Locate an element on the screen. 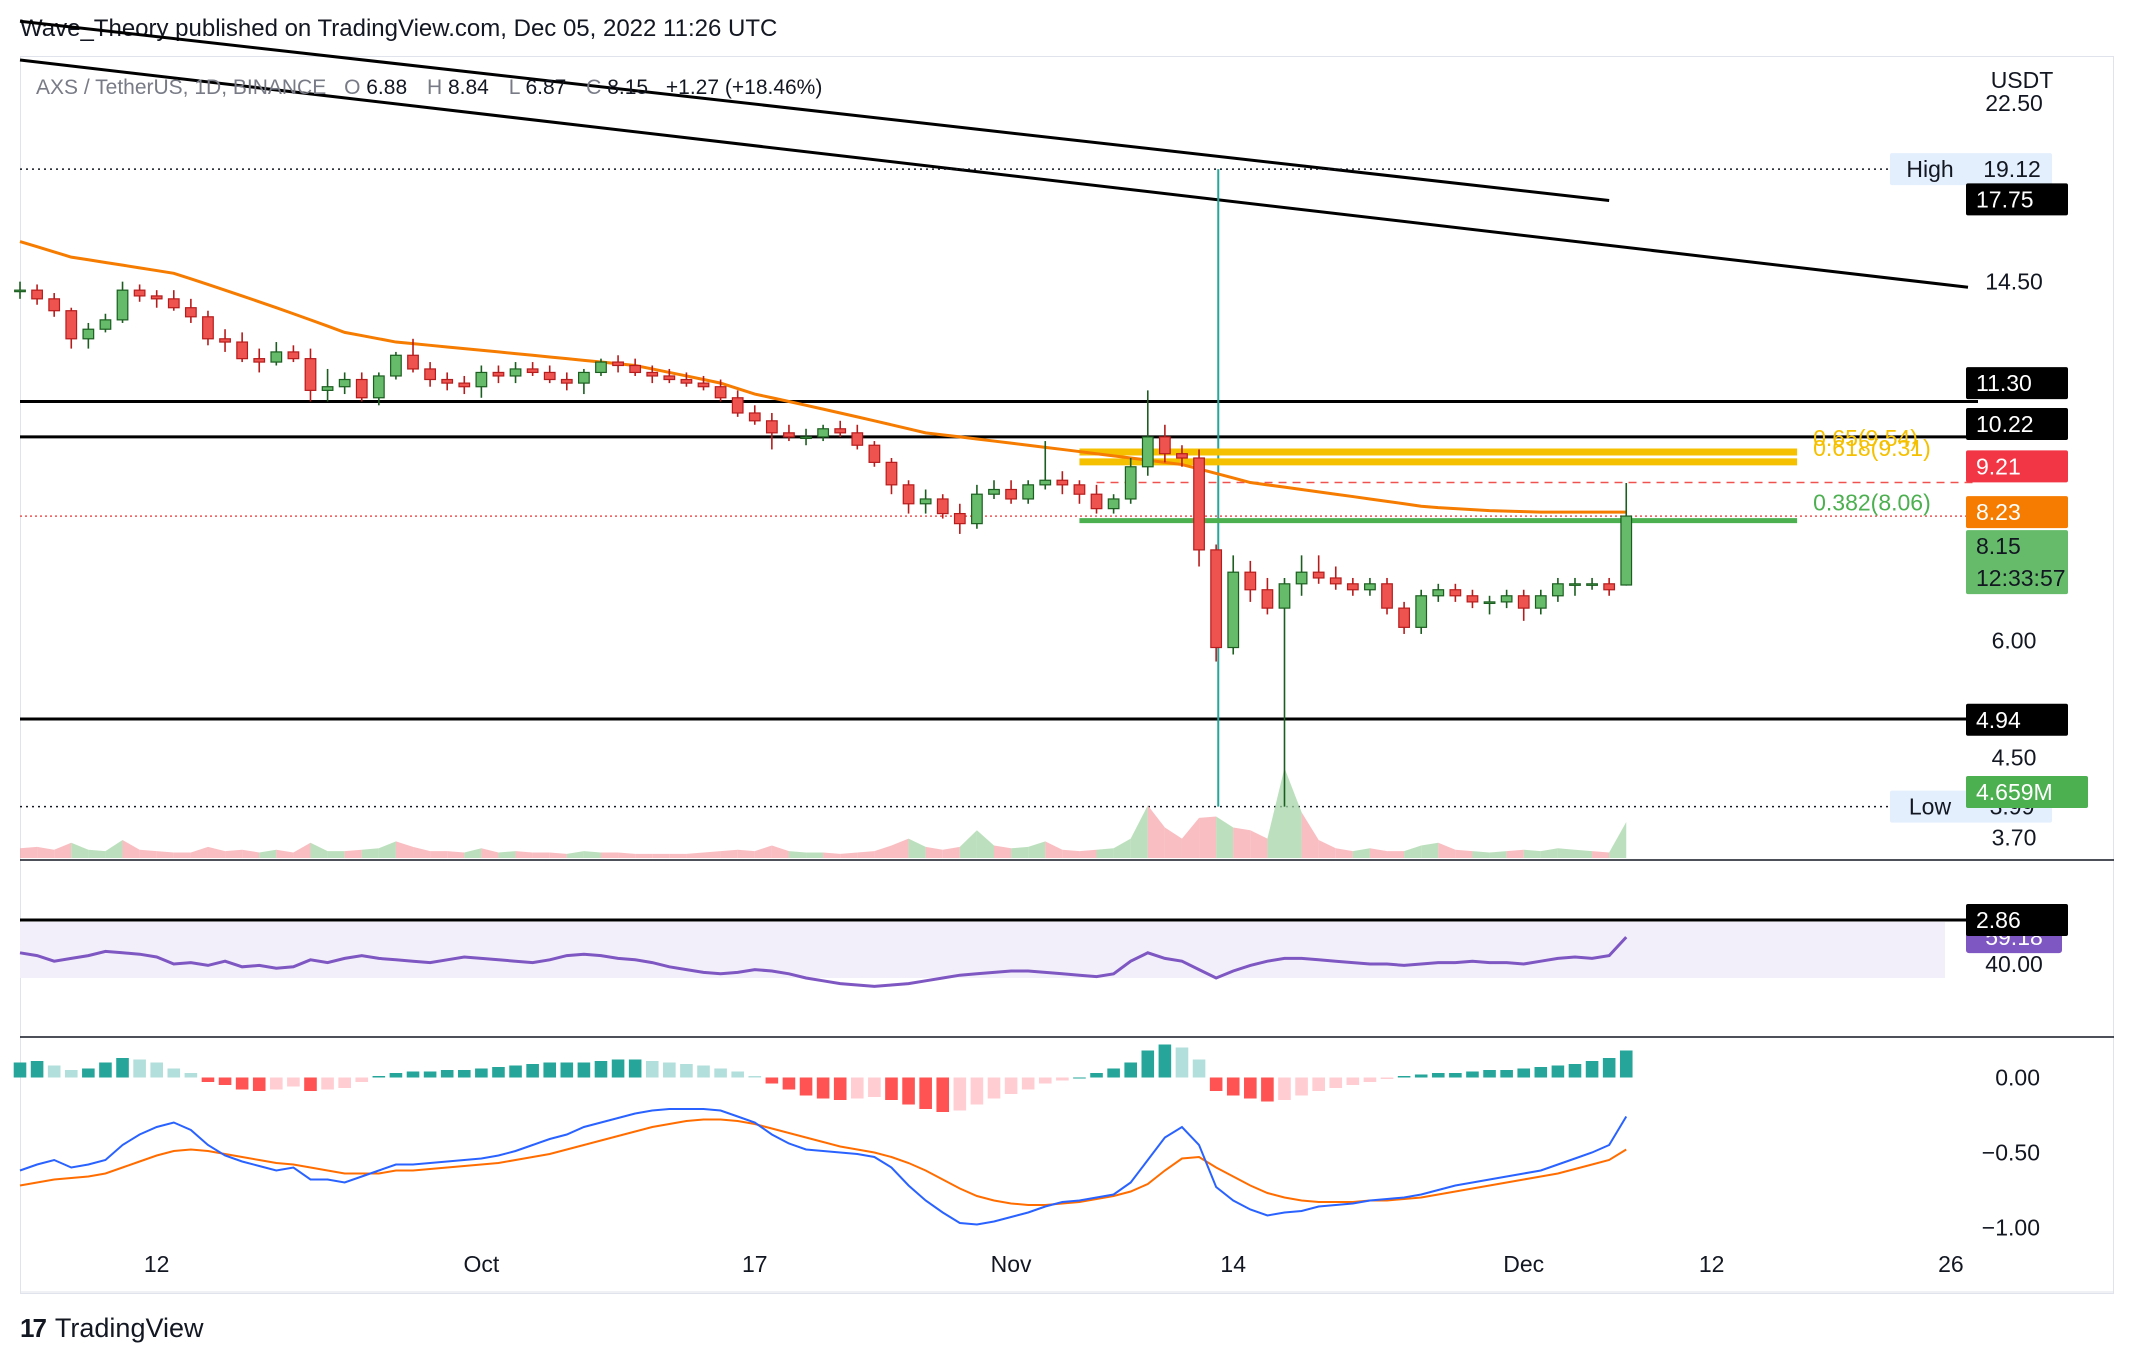 The width and height of the screenshot is (2132, 1360). tradingview-footer: 17 TradingView is located at coordinates (112, 1328).